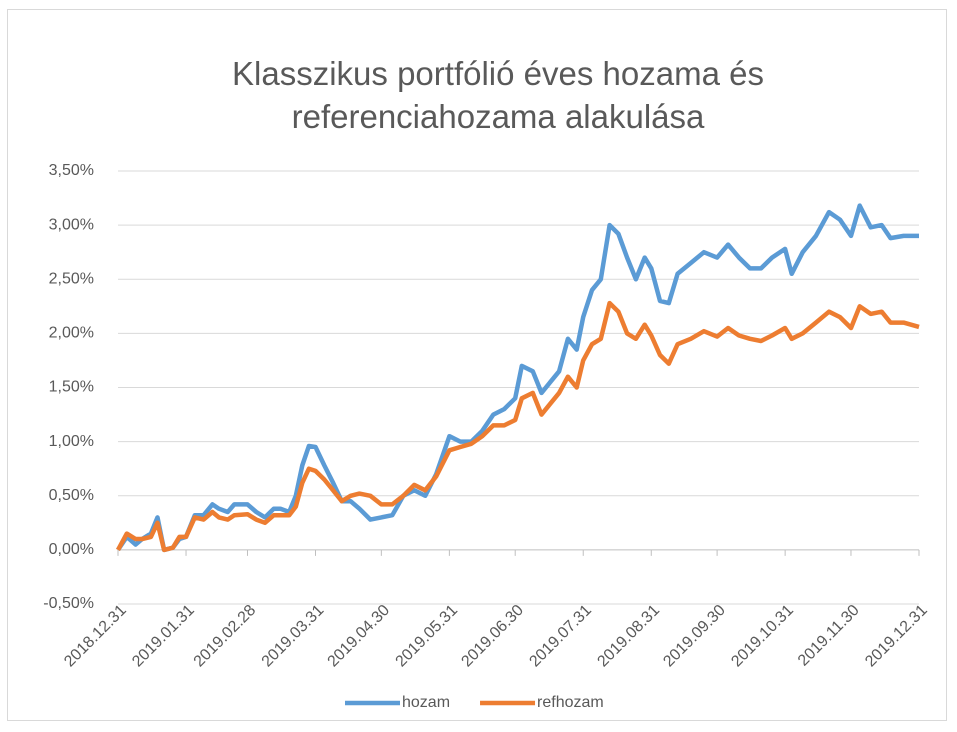 The height and width of the screenshot is (732, 957). What do you see at coordinates (560, 636) in the screenshot?
I see `x-tick-label: 2019.07.31` at bounding box center [560, 636].